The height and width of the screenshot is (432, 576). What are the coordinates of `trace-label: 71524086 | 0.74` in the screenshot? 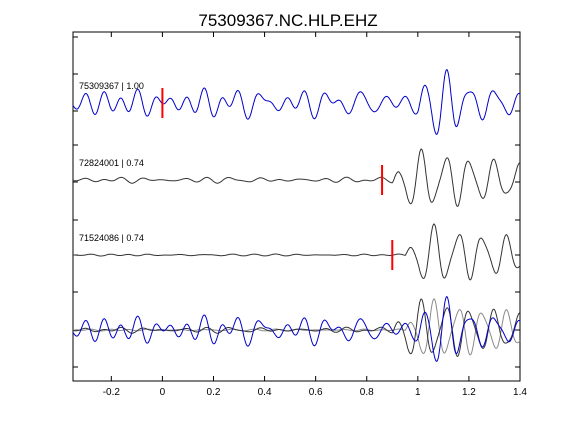 It's located at (111, 238).